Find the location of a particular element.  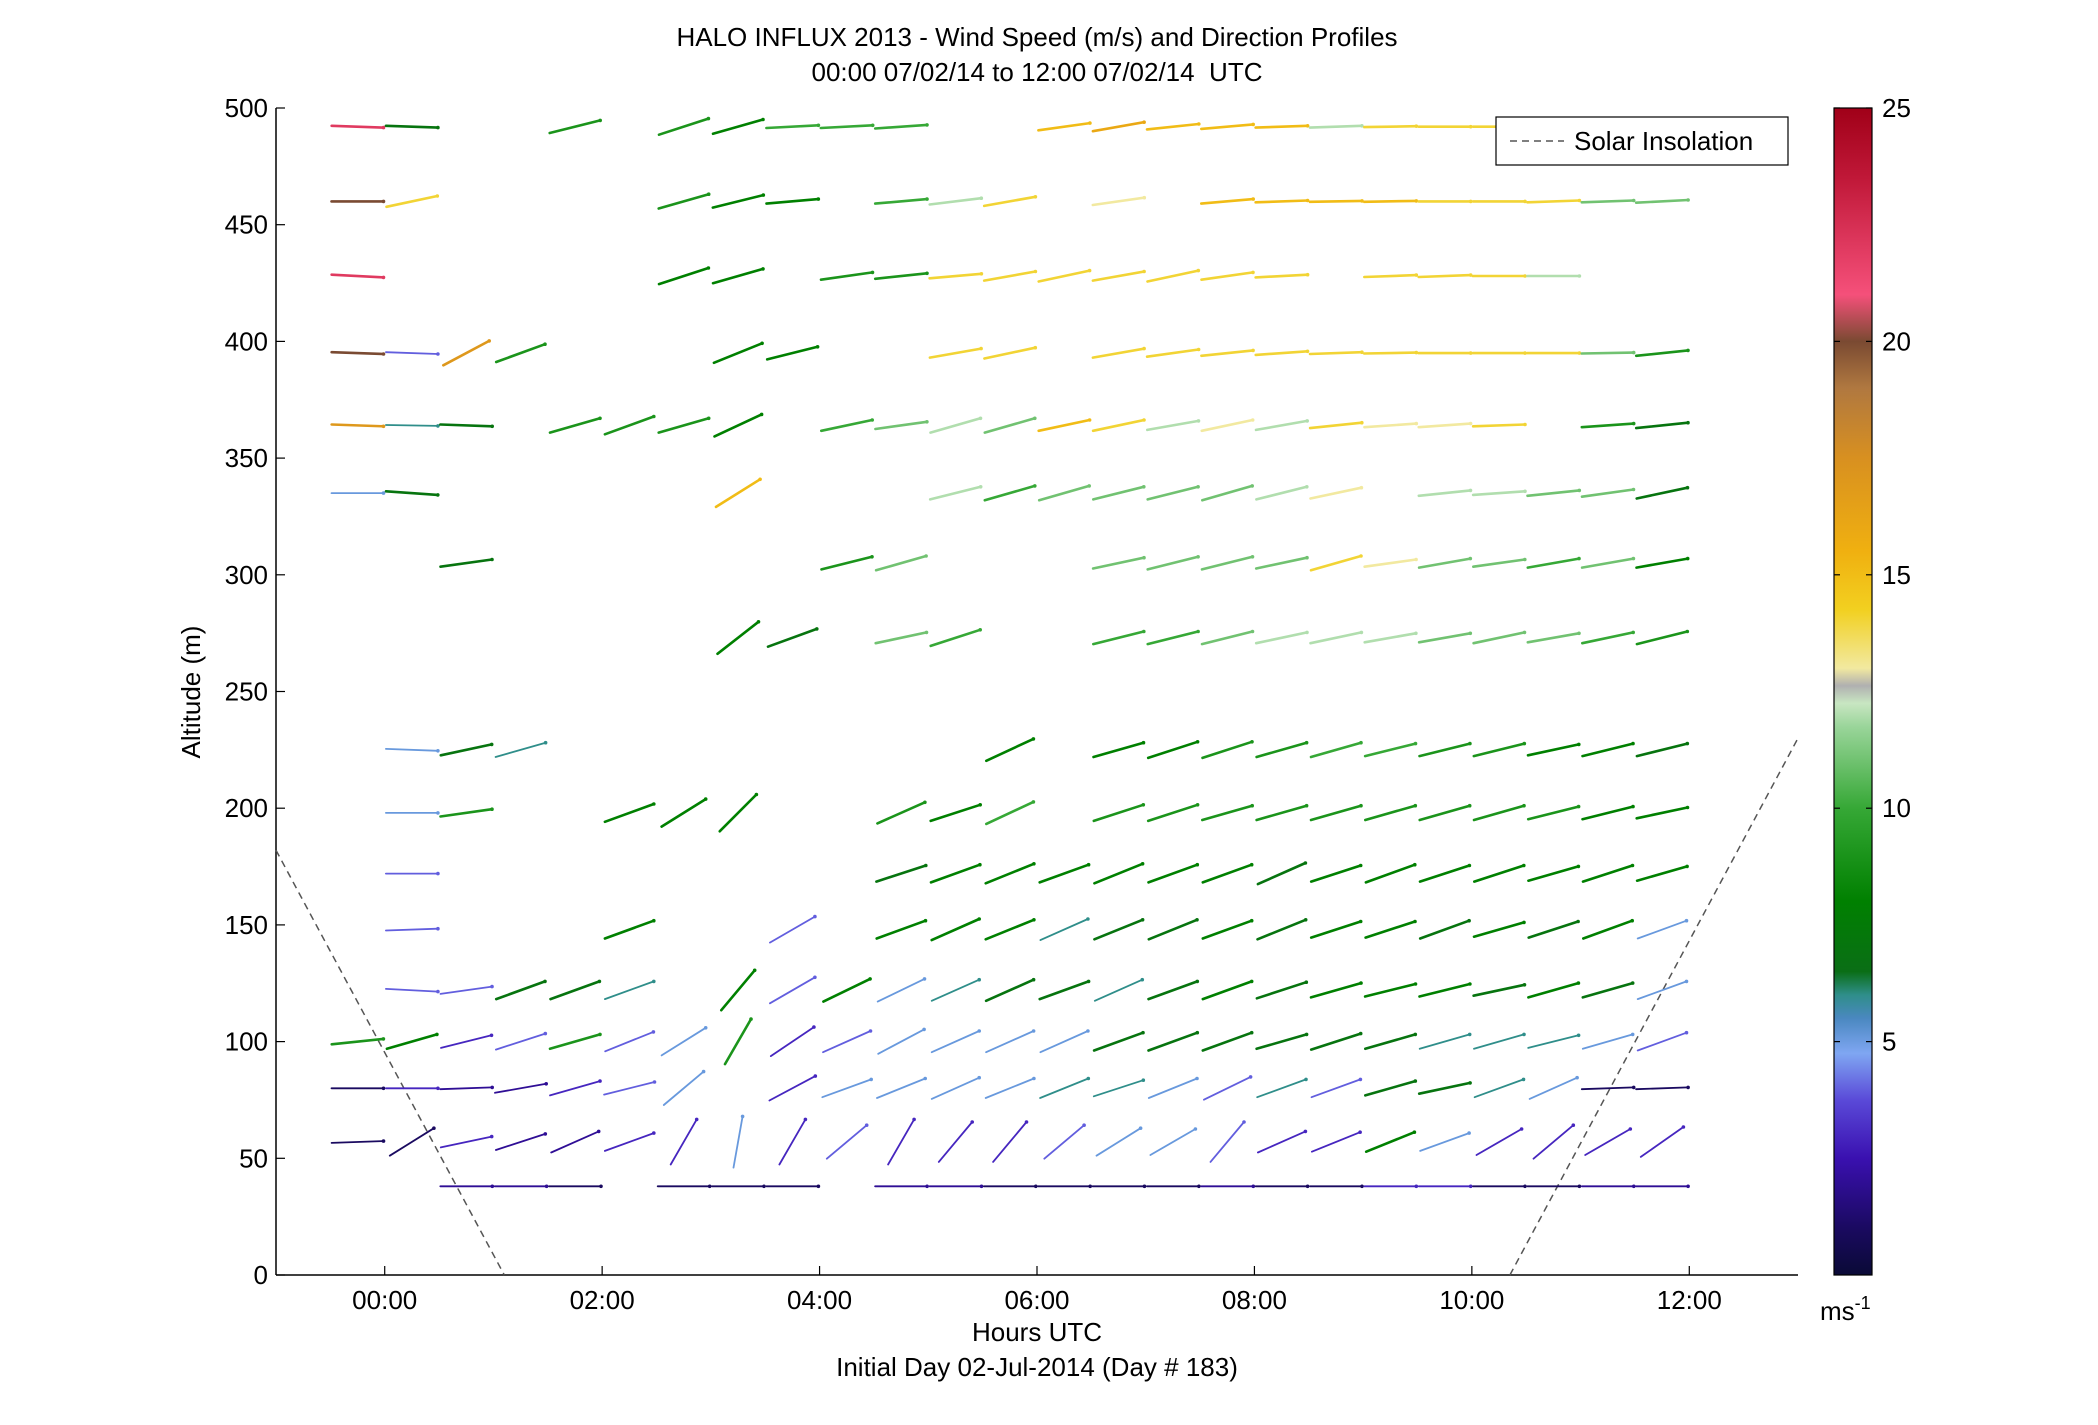

colorbar-ticks: 5 10 15 20 25 is located at coordinates (1872, 575).